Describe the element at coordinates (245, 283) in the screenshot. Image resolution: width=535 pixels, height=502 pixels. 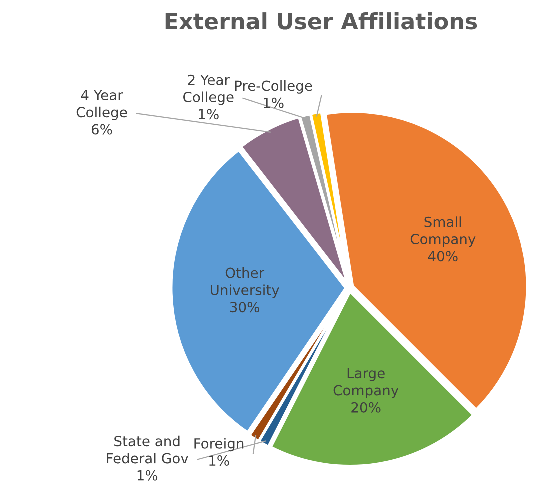
I see `slice-label: Other University` at that location.